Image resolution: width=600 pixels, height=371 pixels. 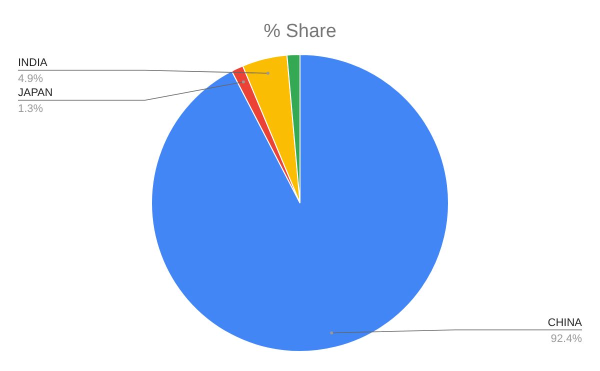 I want to click on slice-label: CHINA, so click(x=565, y=322).